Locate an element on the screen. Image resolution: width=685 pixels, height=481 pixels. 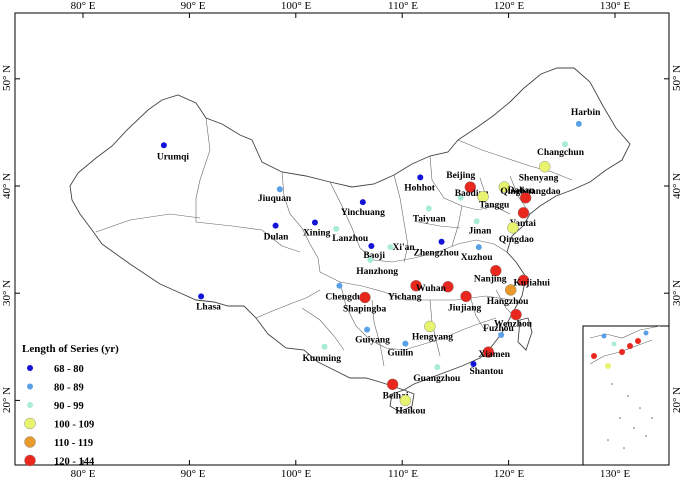
city-label: Fuzhou is located at coordinates (498, 329).